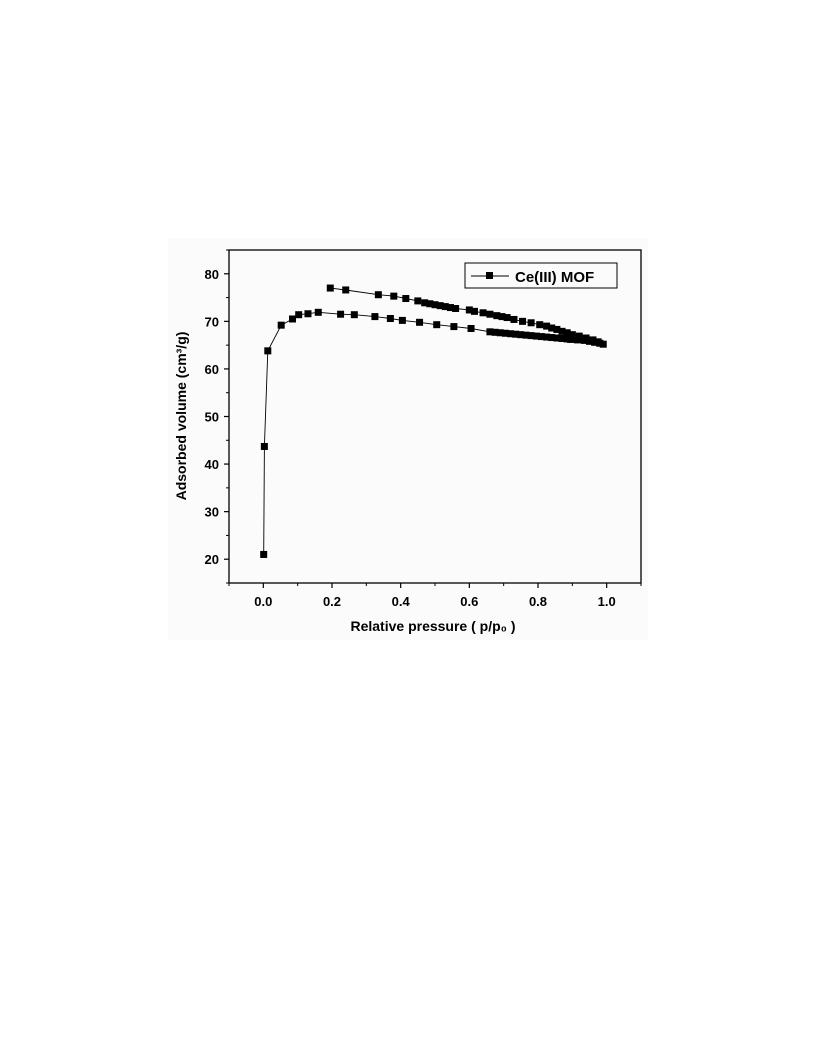 Image resolution: width=816 pixels, height=1056 pixels. What do you see at coordinates (435, 596) in the screenshot?
I see `x-axis-ticks: 0.0 0.2 0.4 0.6 0.8 1.0` at bounding box center [435, 596].